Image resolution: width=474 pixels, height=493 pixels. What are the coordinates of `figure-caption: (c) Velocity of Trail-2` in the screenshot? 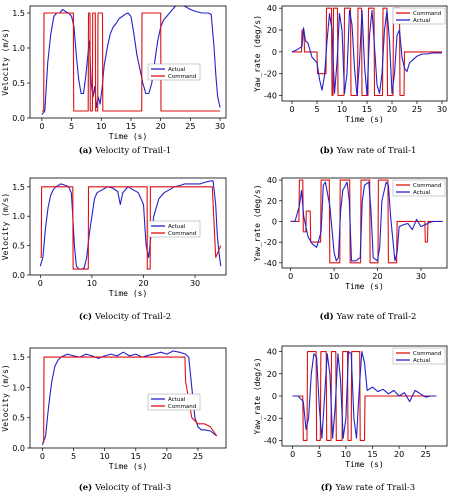 It's located at (125, 316).